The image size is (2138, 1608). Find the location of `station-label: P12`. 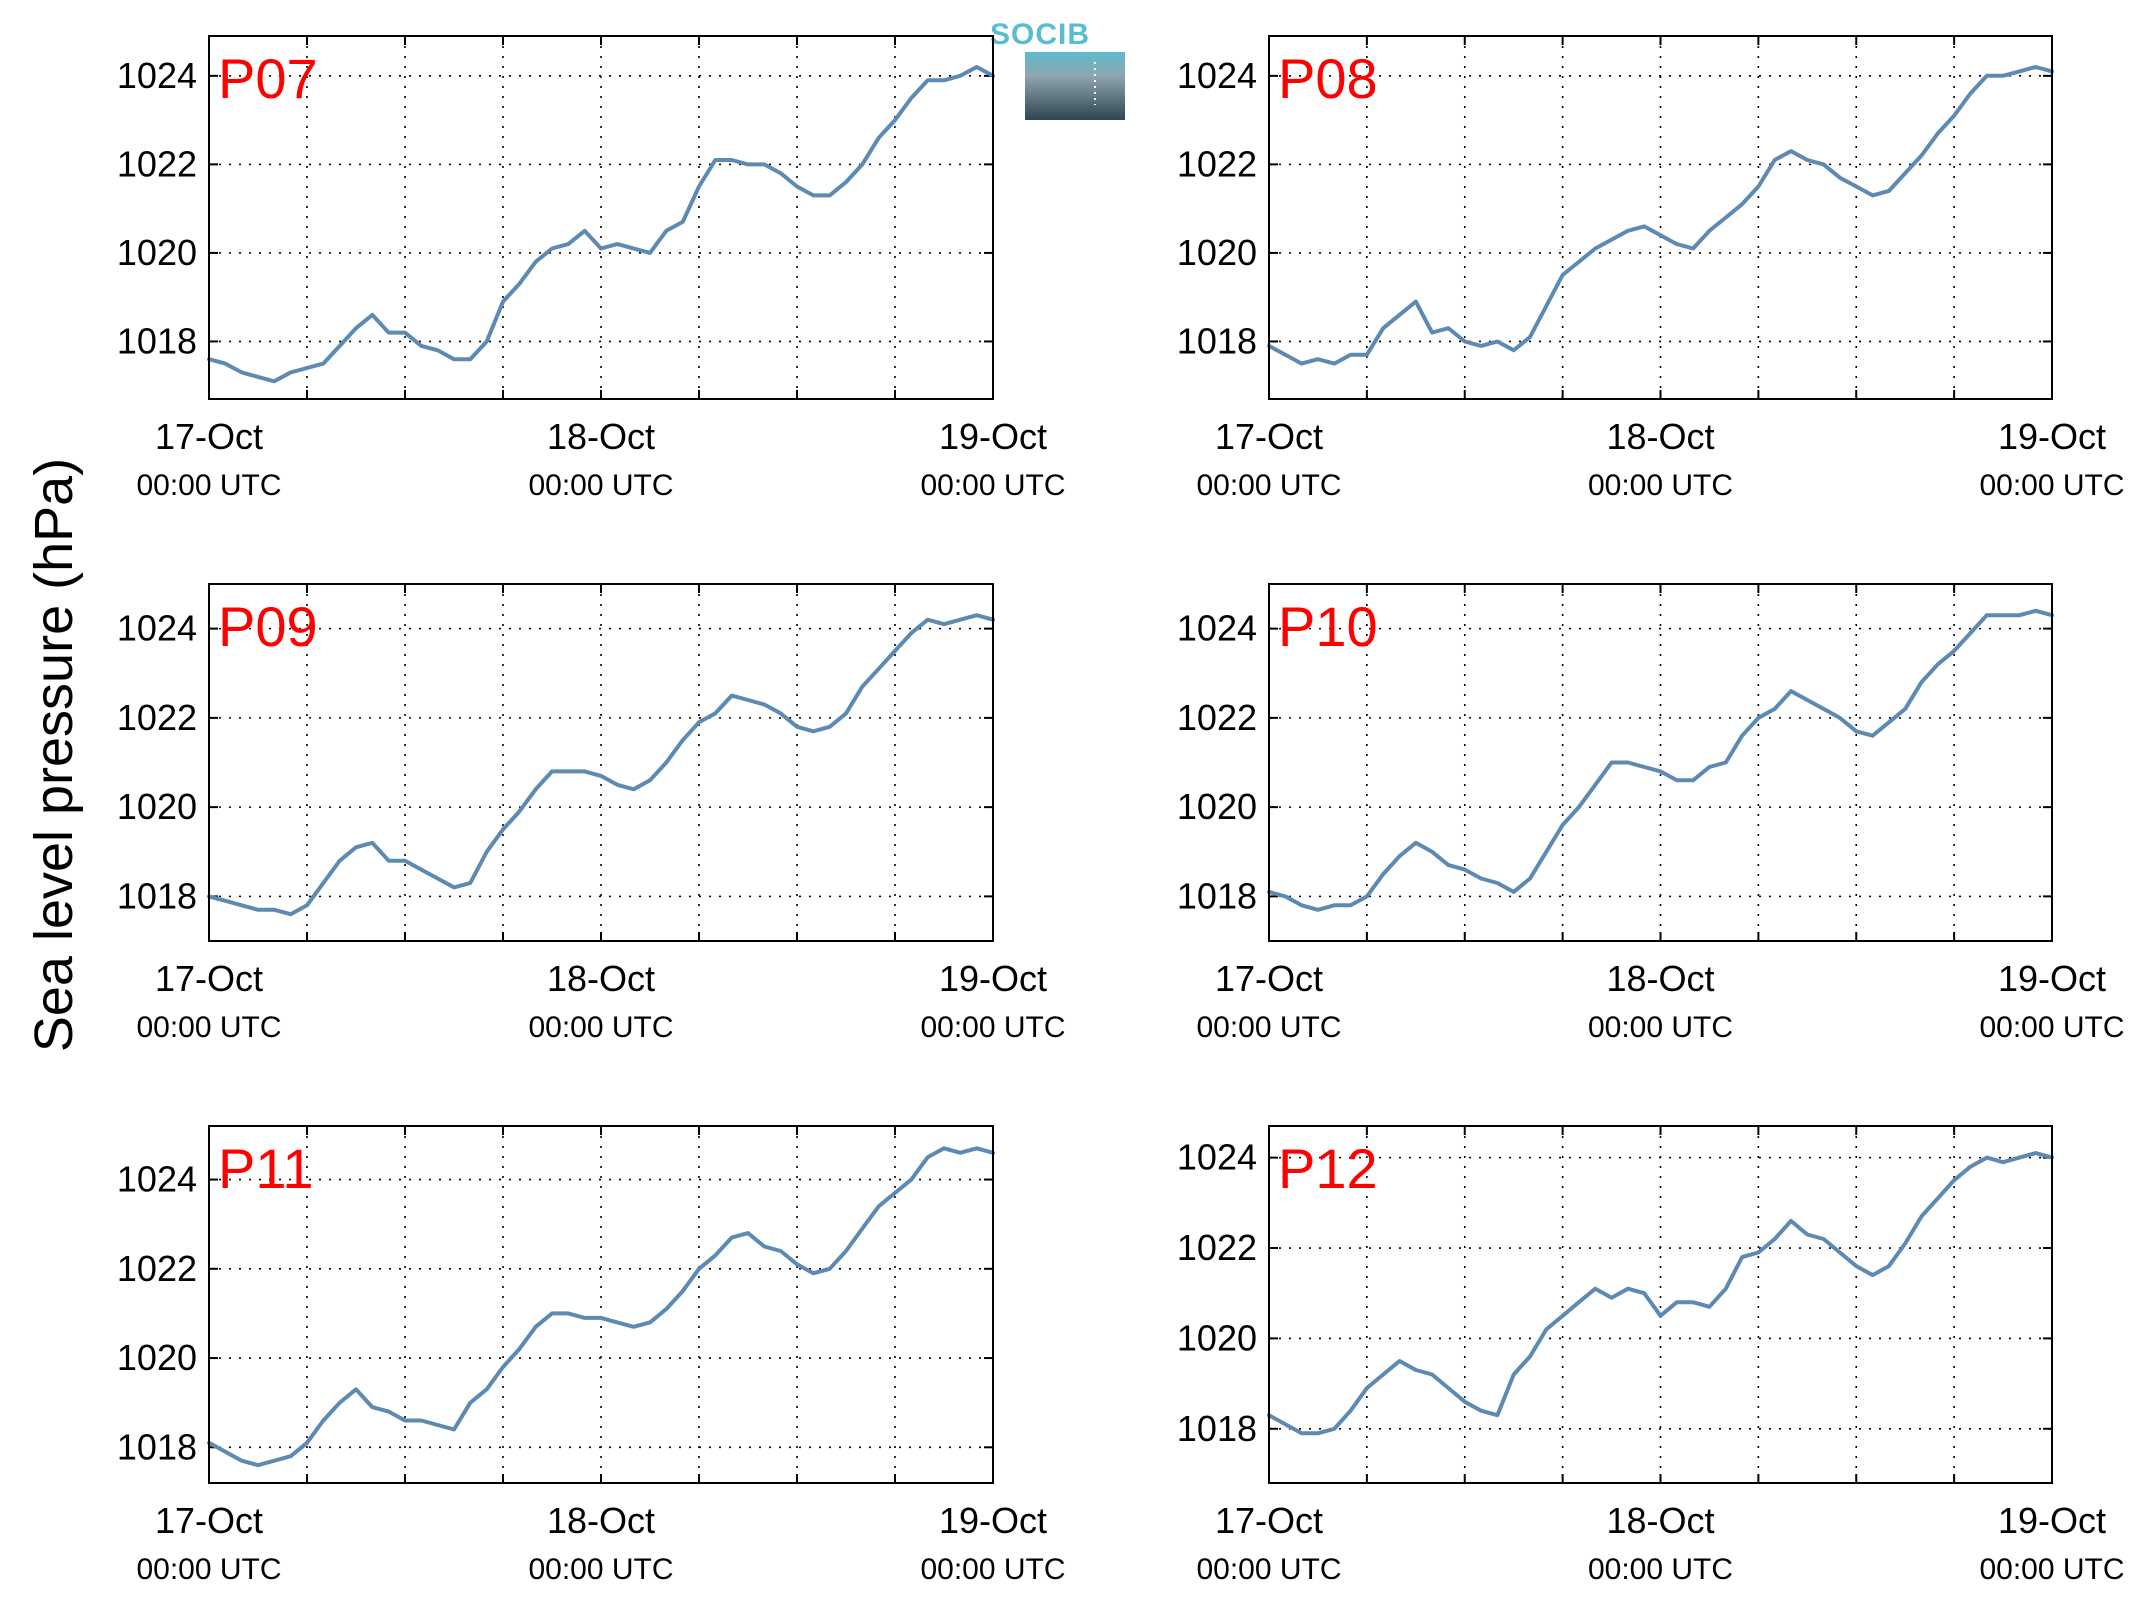

station-label: P12 is located at coordinates (1328, 1168).